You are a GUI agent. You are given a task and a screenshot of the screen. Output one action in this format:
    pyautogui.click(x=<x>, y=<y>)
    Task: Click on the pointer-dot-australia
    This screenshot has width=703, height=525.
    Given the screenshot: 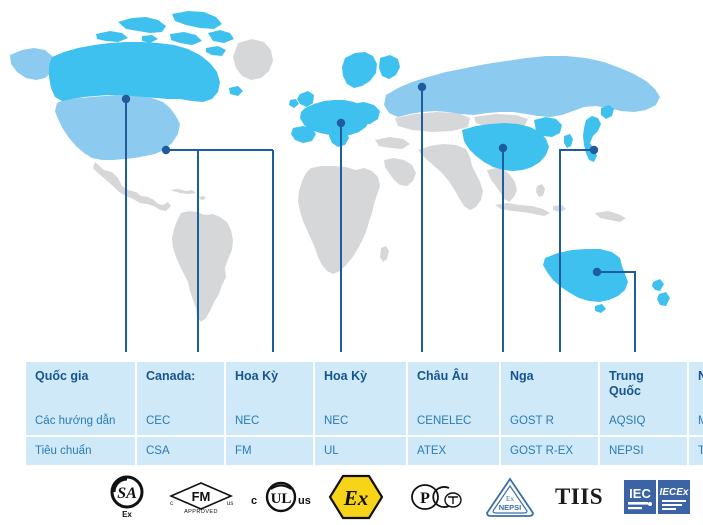 What is the action you would take?
    pyautogui.click(x=597, y=272)
    